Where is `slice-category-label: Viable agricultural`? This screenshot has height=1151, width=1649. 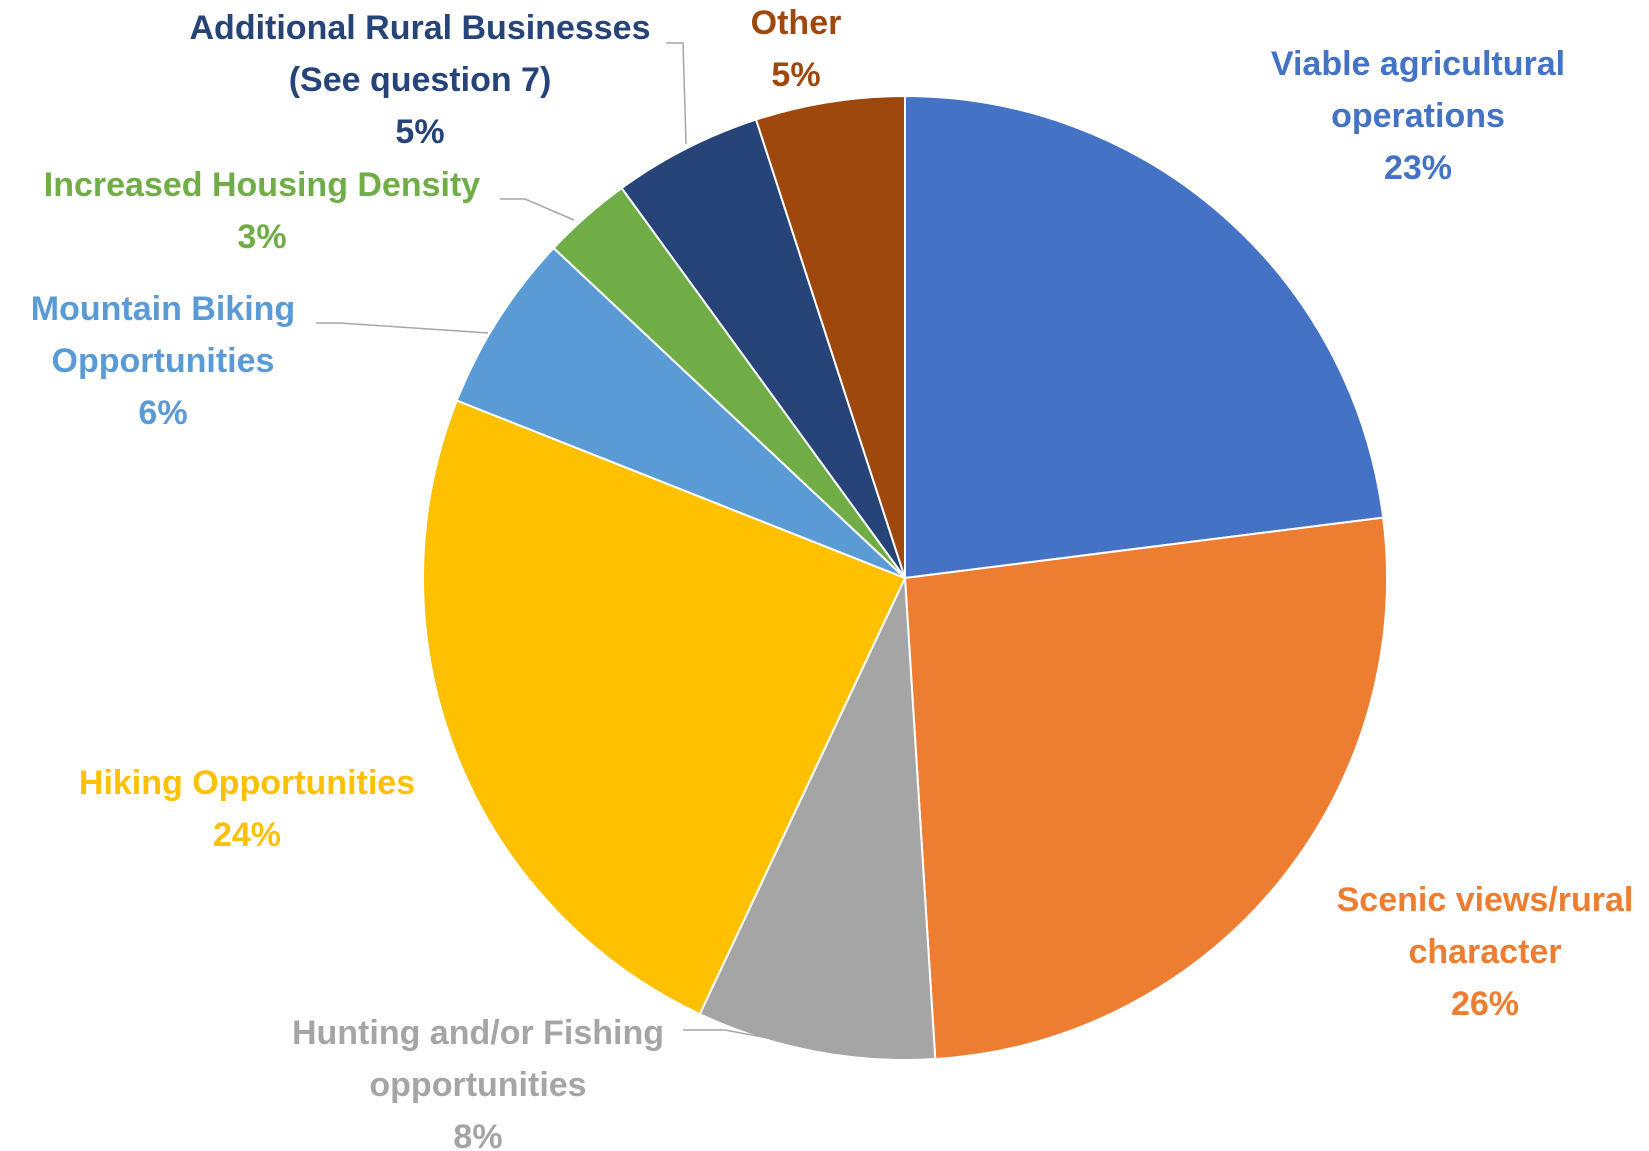
slice-category-label: Viable agricultural is located at coordinates (1418, 64).